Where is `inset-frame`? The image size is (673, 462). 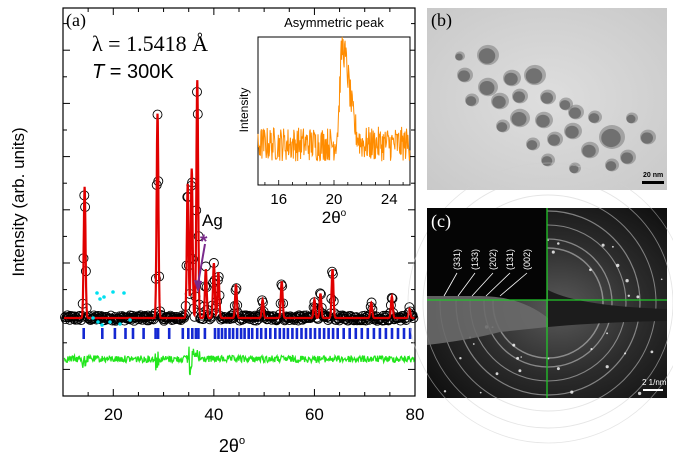 inset-frame is located at coordinates (334, 111).